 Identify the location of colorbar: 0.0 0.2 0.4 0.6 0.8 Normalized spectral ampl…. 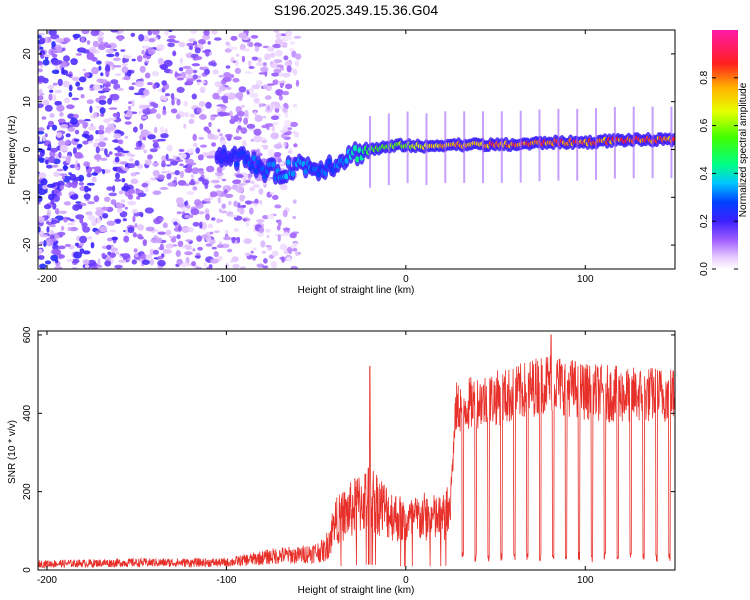
(724, 153).